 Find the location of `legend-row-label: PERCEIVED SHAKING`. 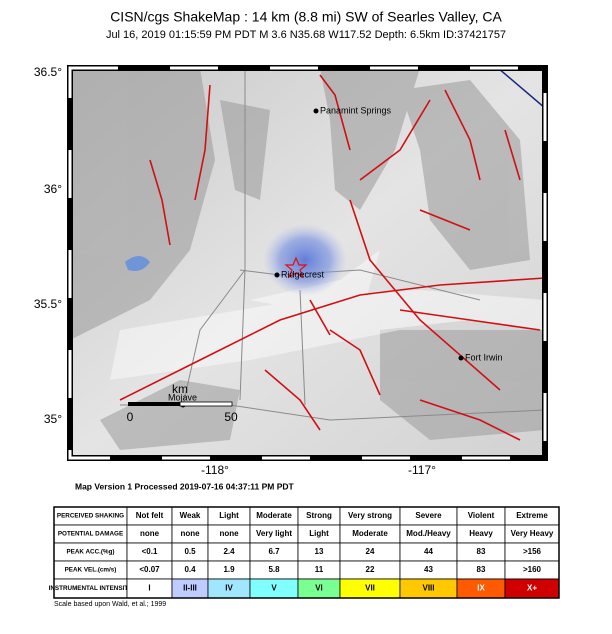

legend-row-label: PERCEIVED SHAKING is located at coordinates (90, 516).